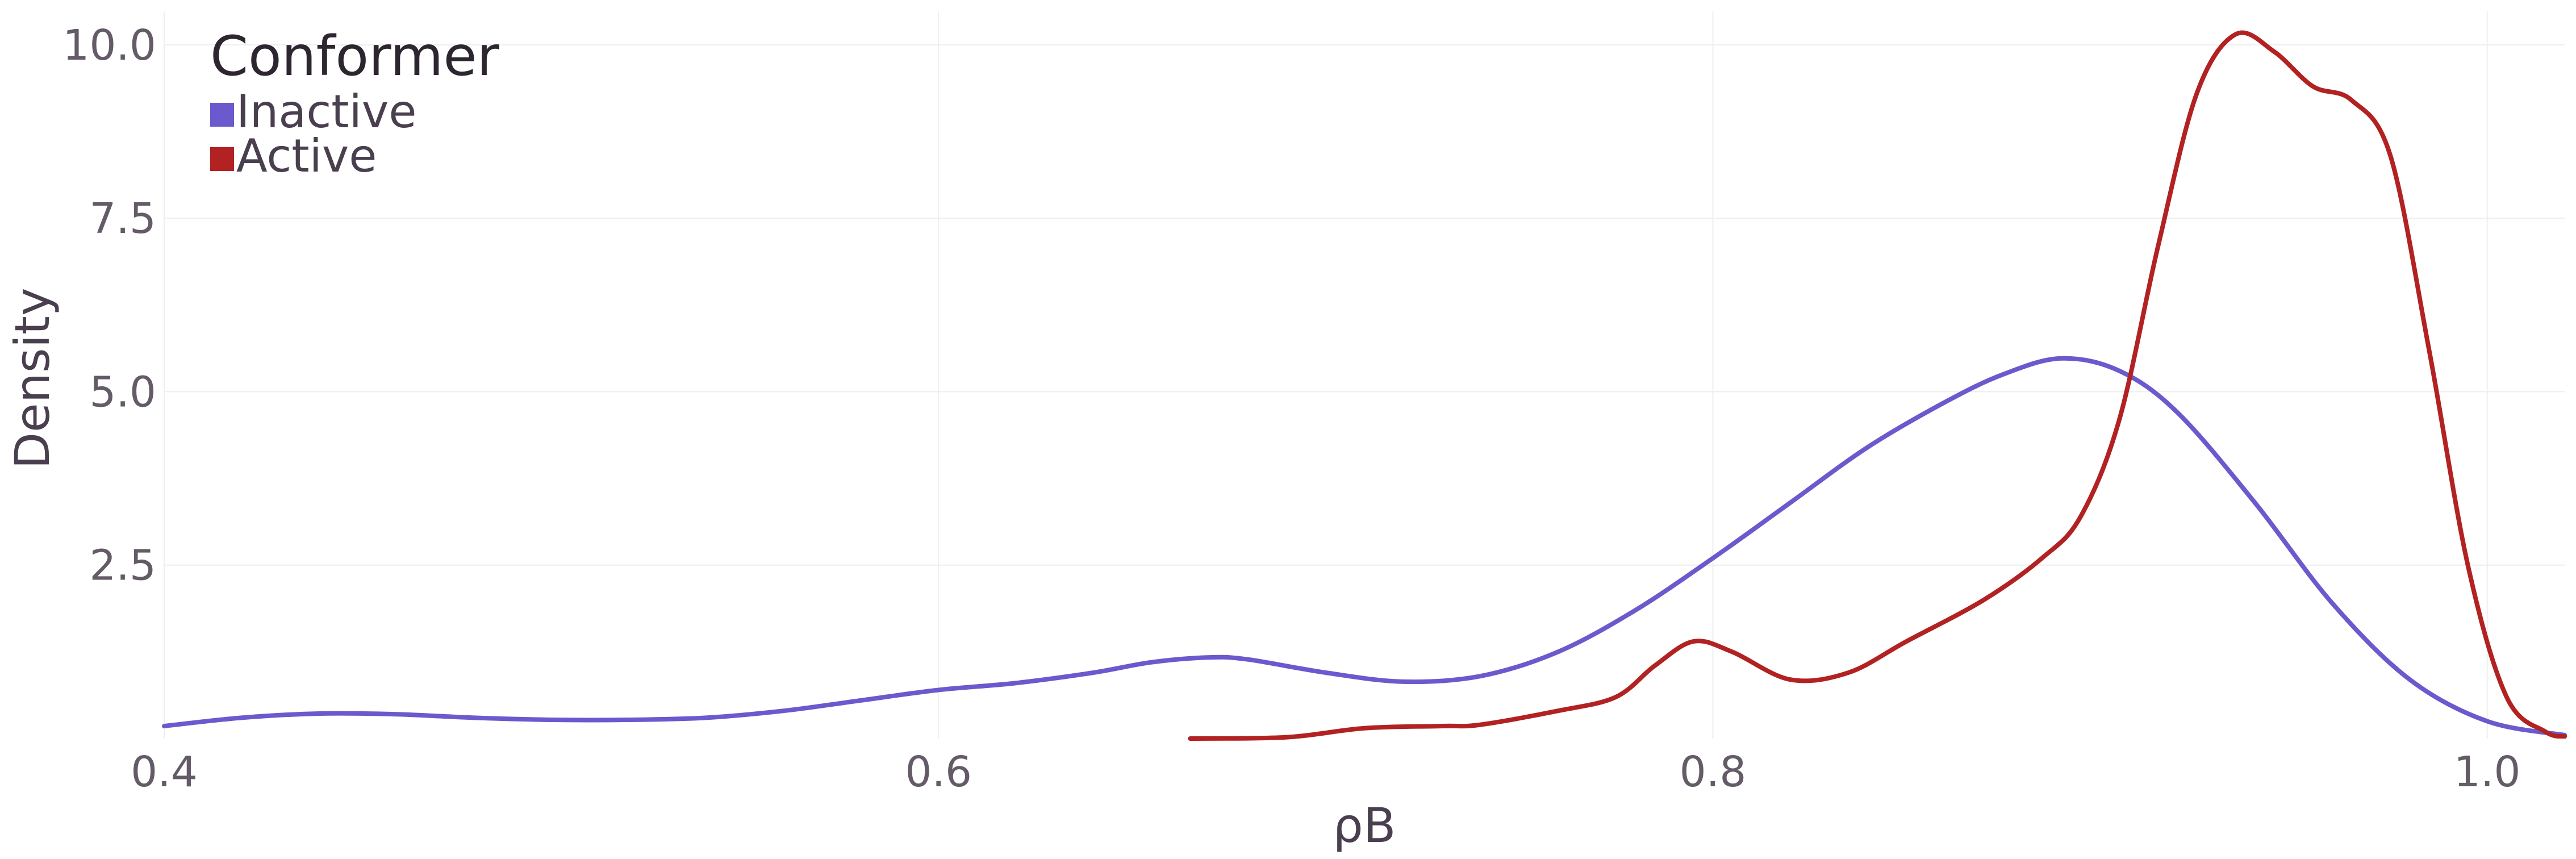 The image size is (2576, 859). What do you see at coordinates (1364, 826) in the screenshot?
I see `x-axis-title: ρB` at bounding box center [1364, 826].